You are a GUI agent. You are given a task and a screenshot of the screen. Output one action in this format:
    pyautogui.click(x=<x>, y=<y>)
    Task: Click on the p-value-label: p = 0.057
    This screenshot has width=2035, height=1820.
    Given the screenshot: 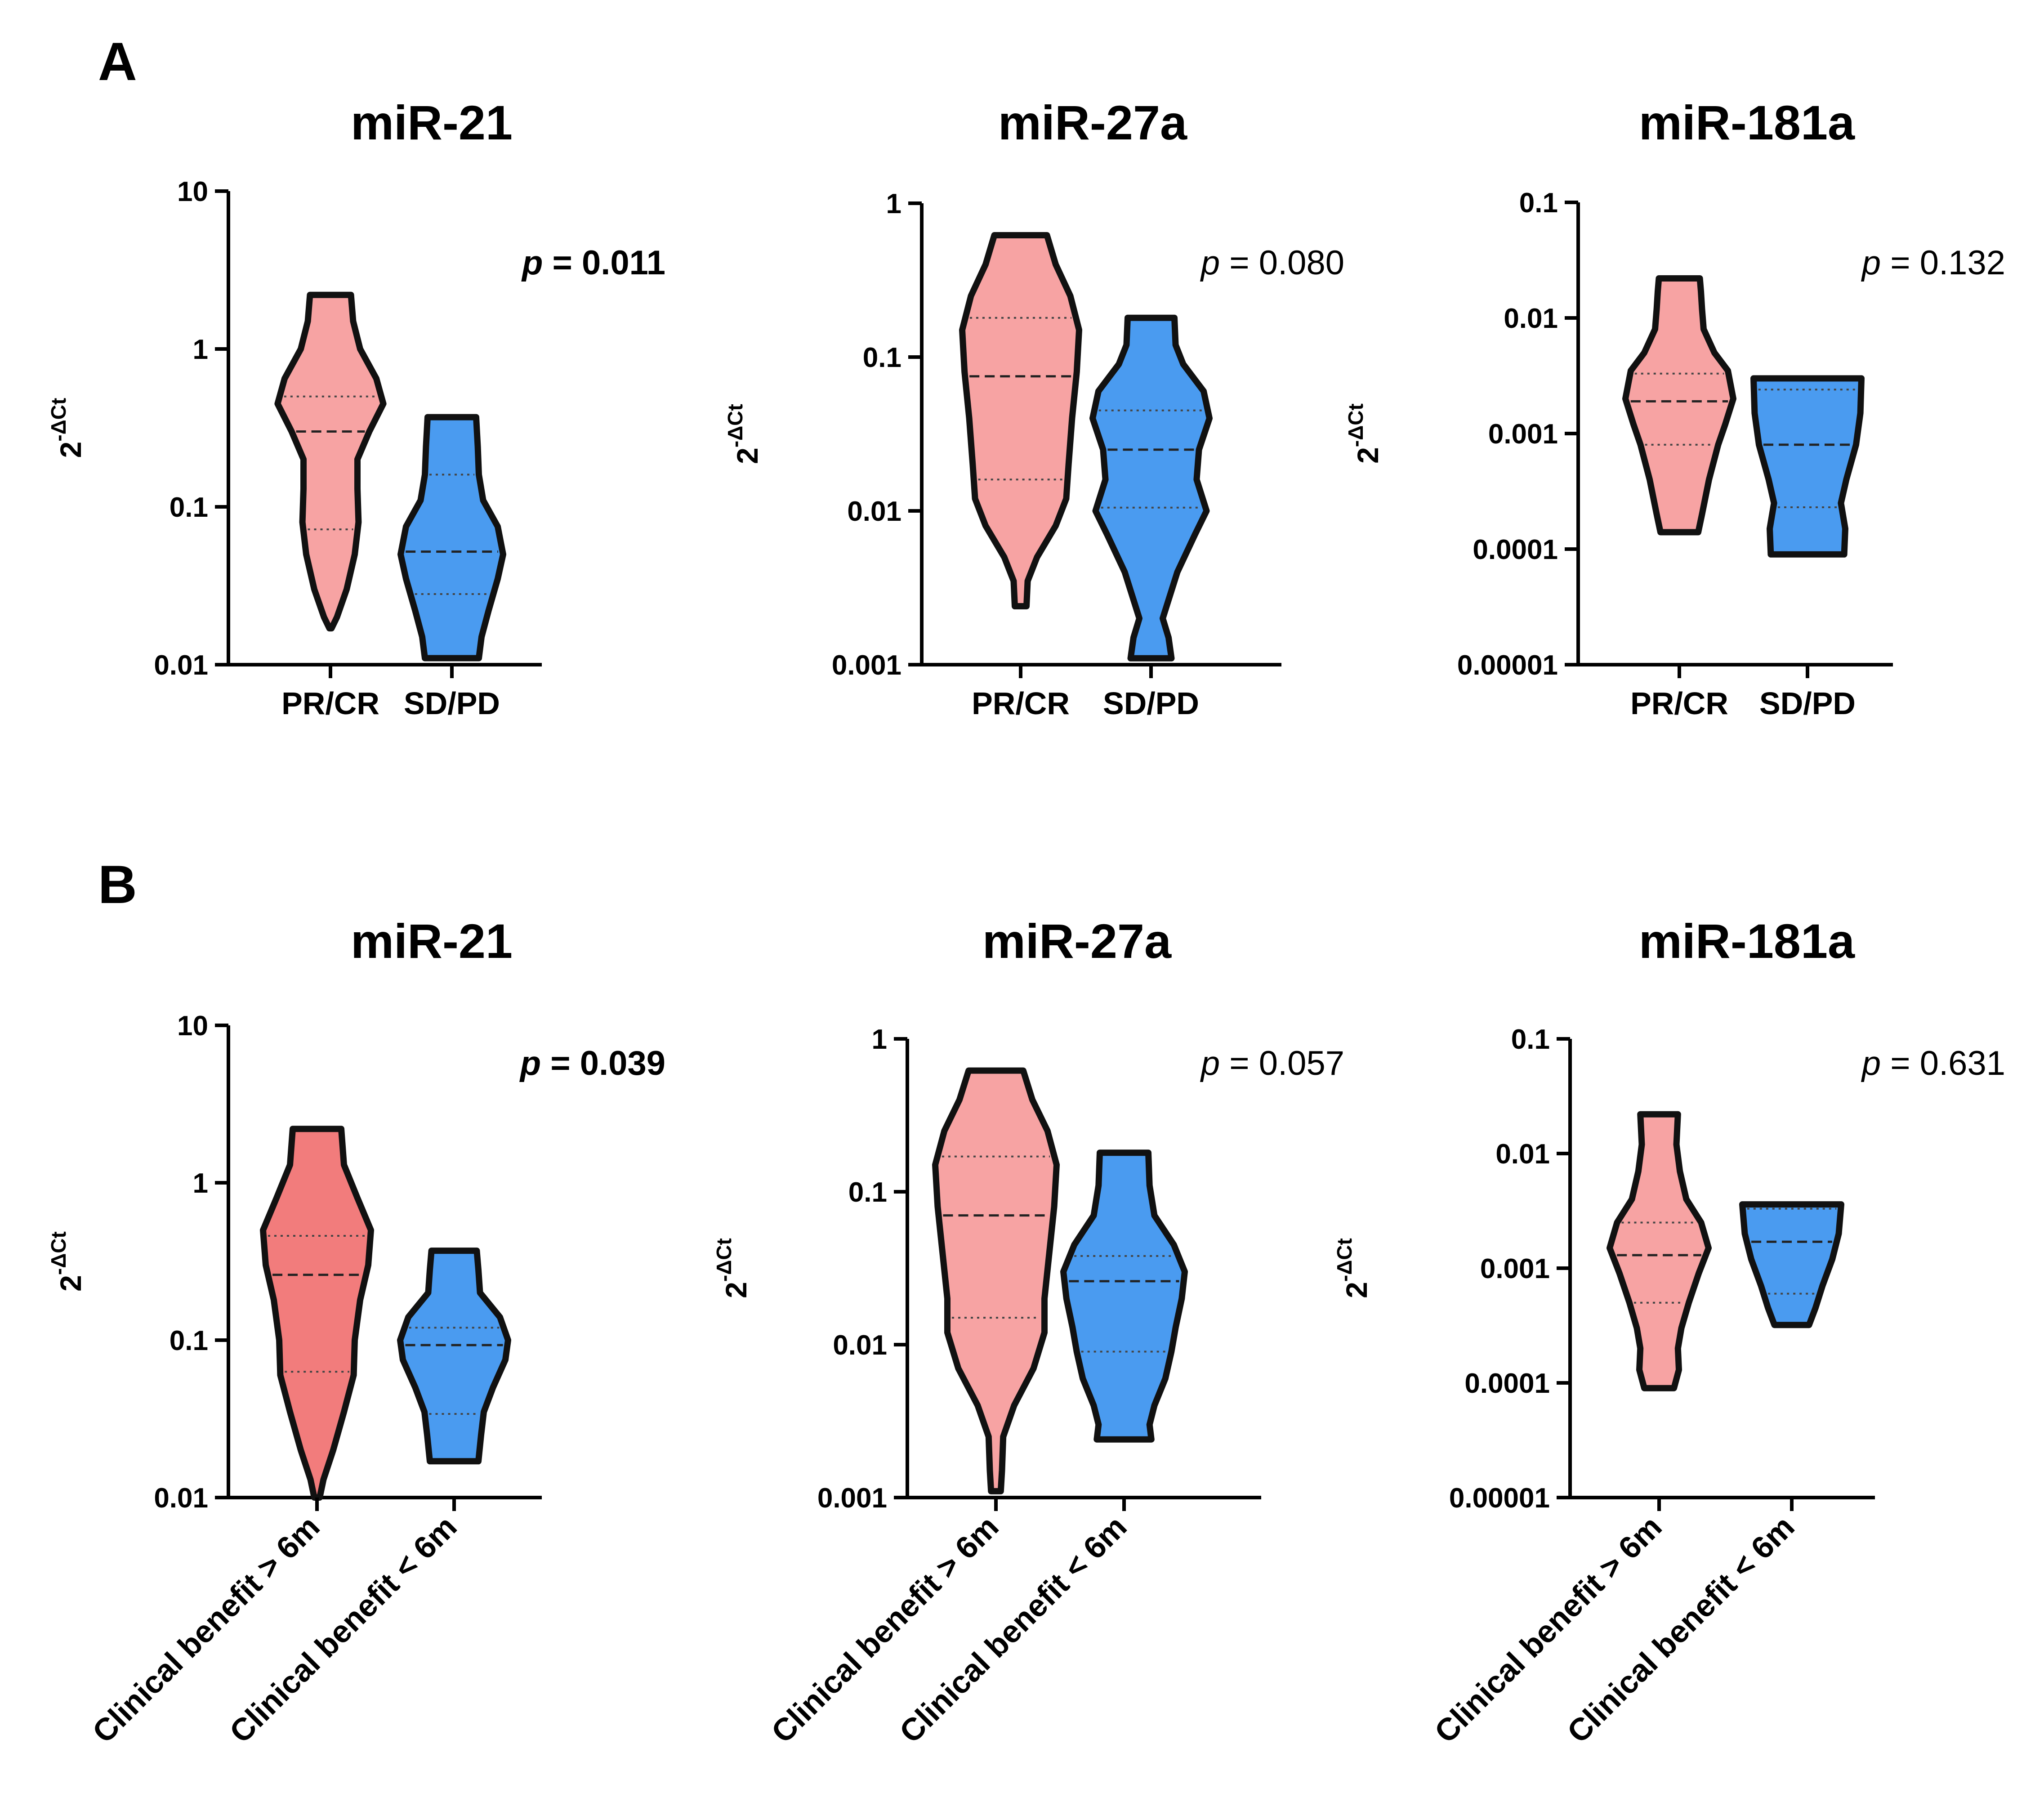 What is the action you would take?
    pyautogui.click(x=1272, y=1063)
    